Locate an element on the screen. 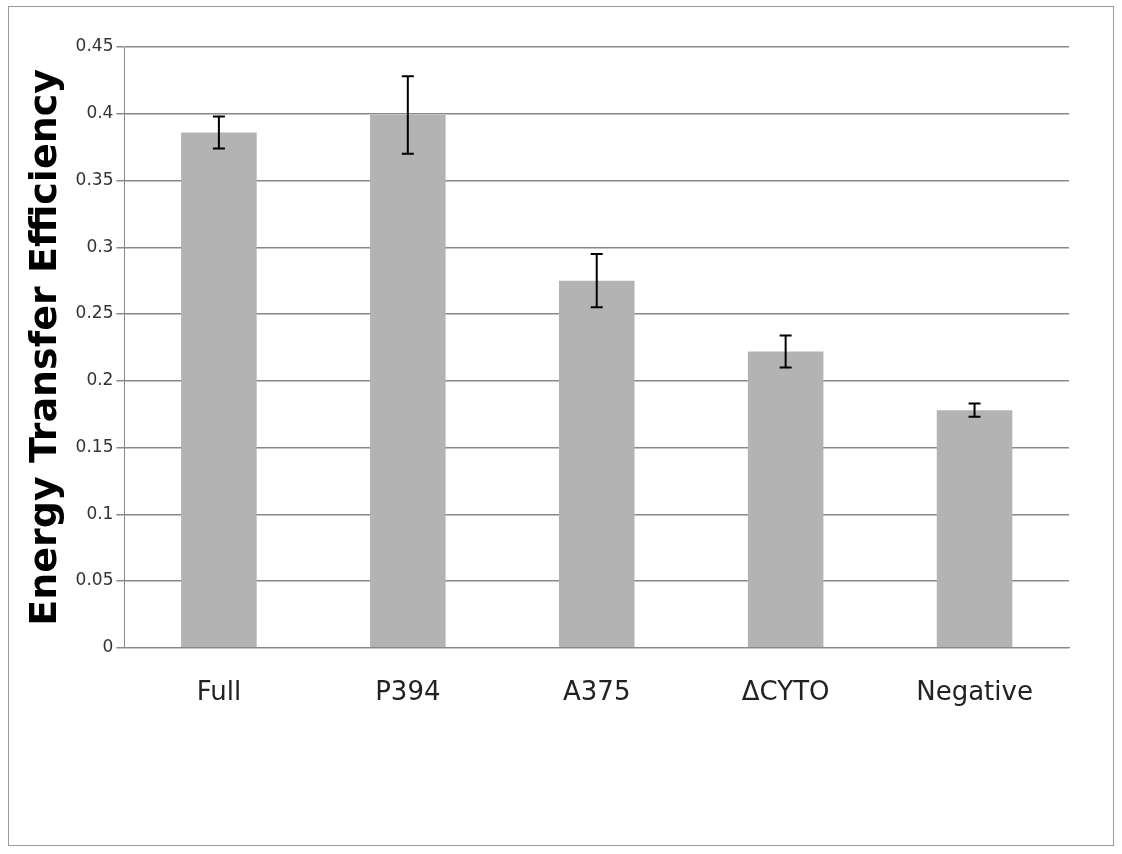  x-tick-label: P394 is located at coordinates (408, 691).